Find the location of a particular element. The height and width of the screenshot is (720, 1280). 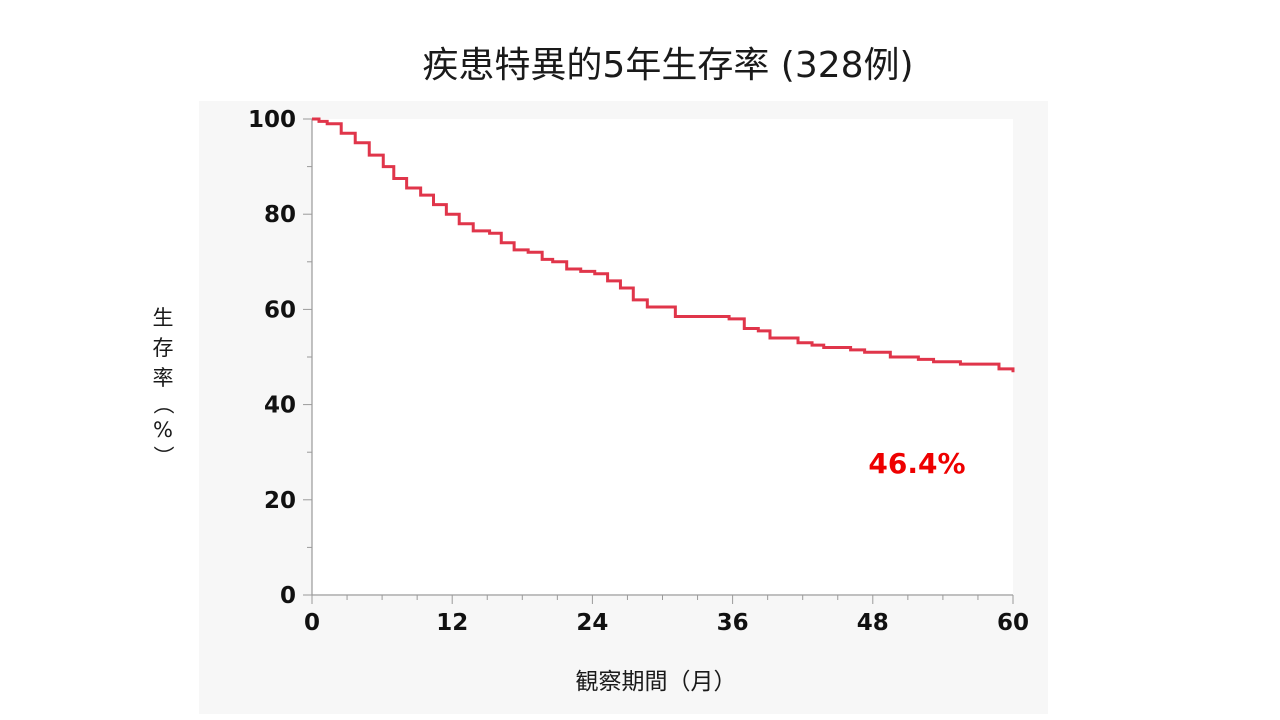

survival-rate-annotation: 46.4% is located at coordinates (916, 463).